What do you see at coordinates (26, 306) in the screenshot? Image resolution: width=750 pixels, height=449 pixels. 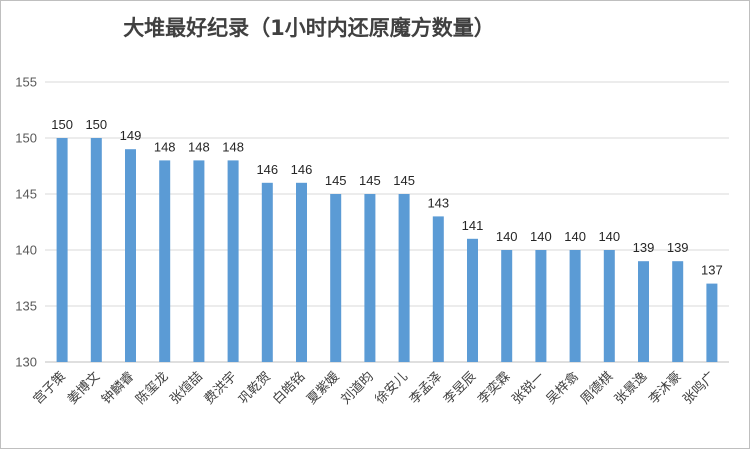 I see `y-tick-label: 135` at bounding box center [26, 306].